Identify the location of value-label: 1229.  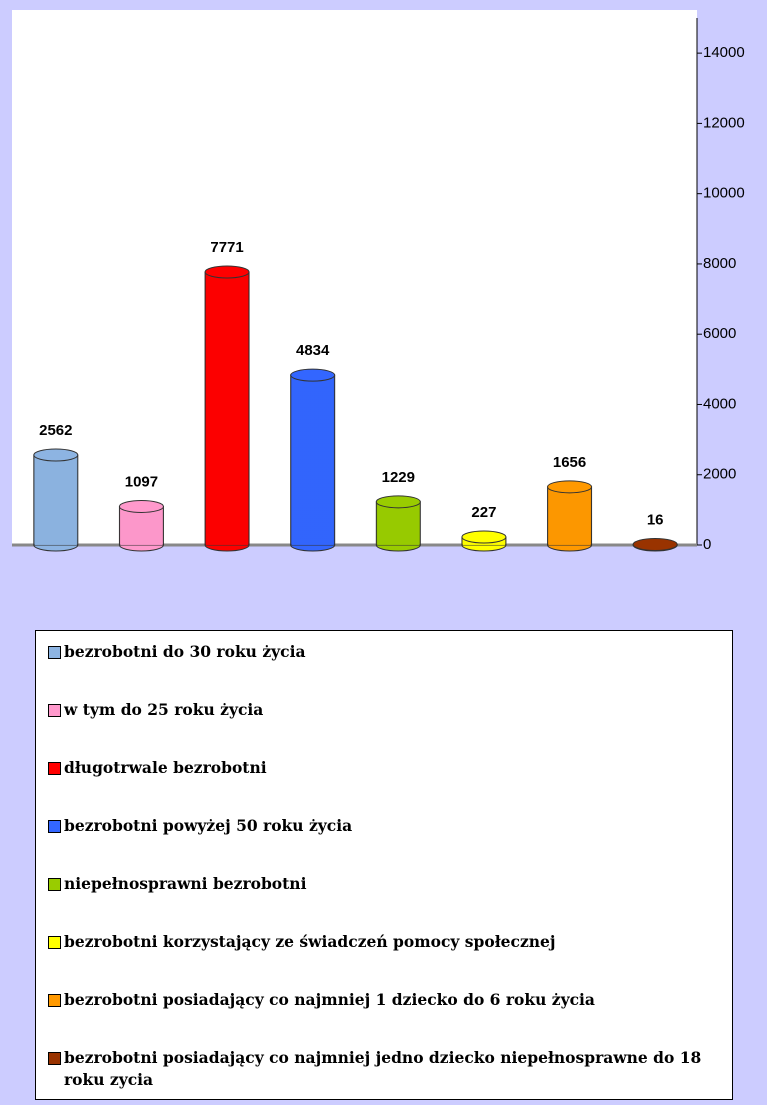
(398, 477).